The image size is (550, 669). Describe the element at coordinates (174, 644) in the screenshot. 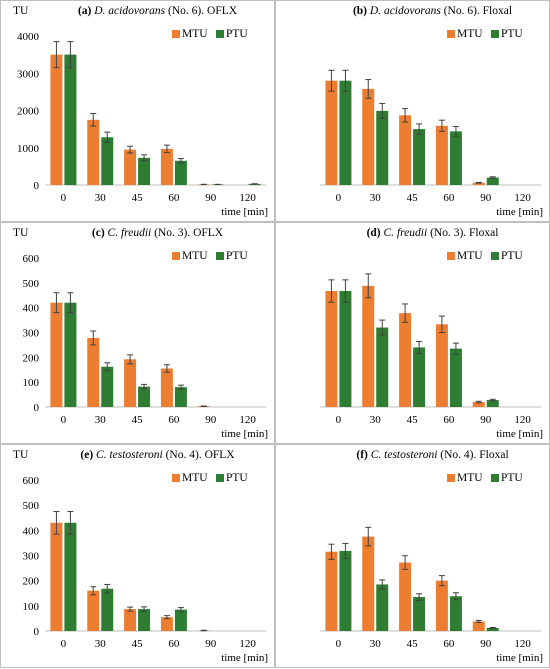

I see `x-tick-label: 60` at that location.